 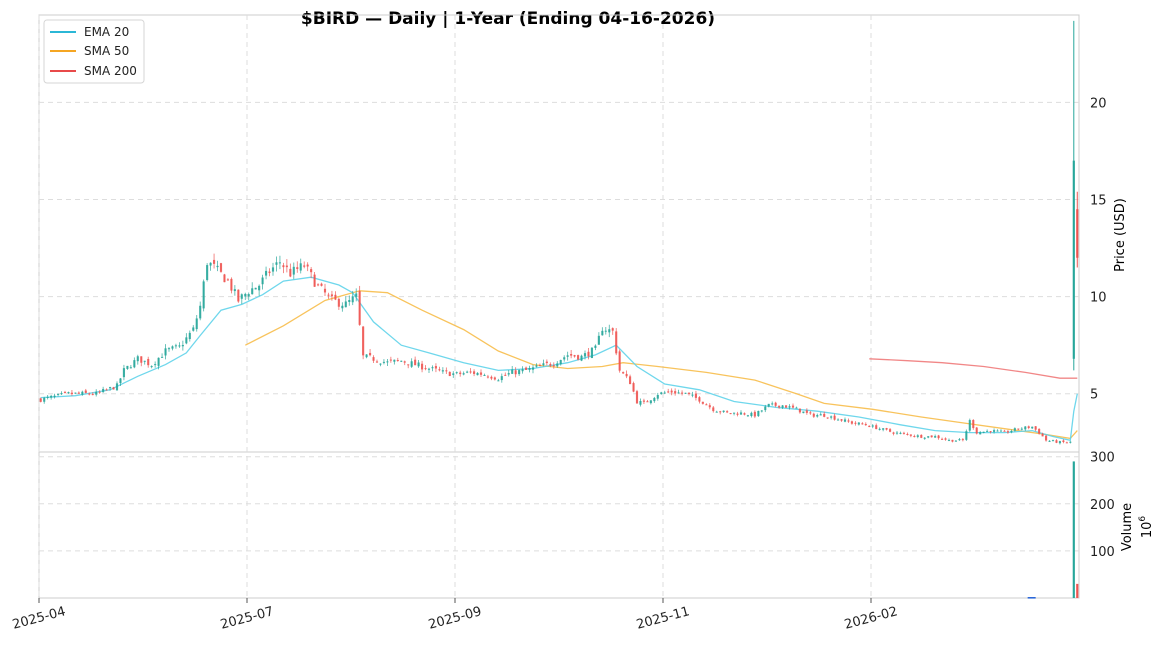 I want to click on volume-bars-layer, so click(x=1053, y=530).